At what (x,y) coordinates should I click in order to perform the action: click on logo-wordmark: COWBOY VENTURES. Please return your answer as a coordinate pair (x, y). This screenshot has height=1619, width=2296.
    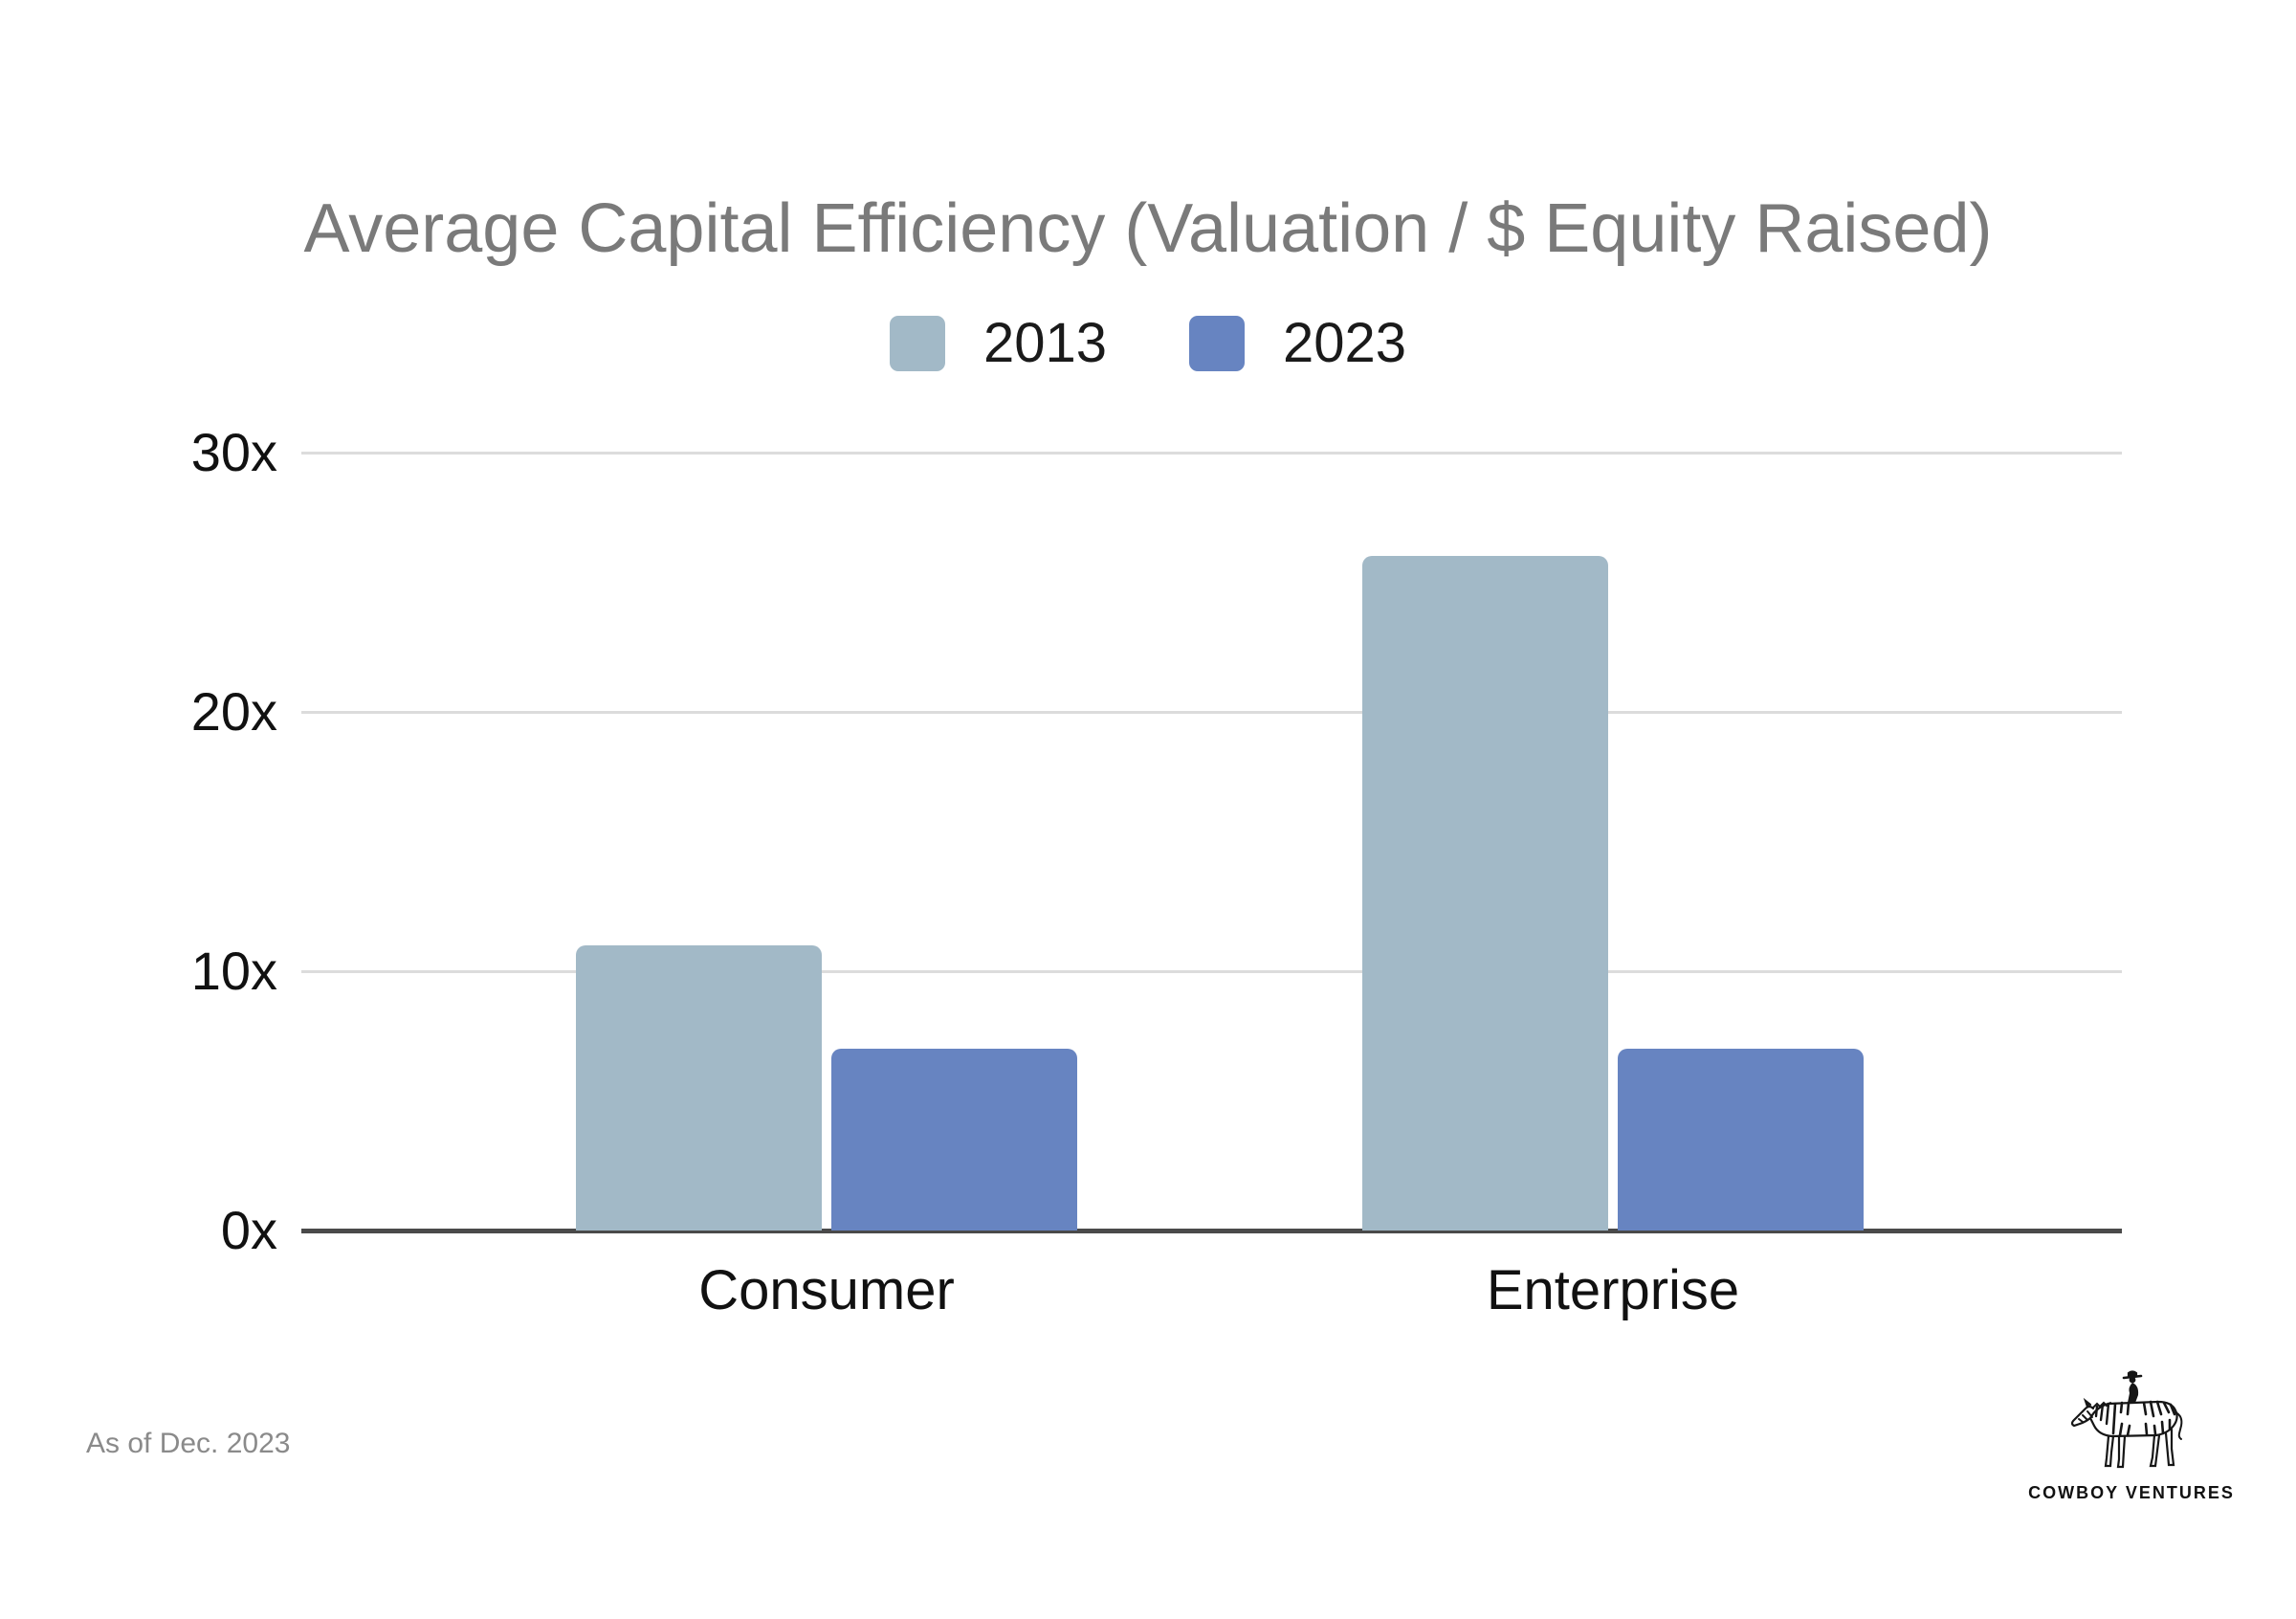
    Looking at the image, I should click on (2131, 1492).